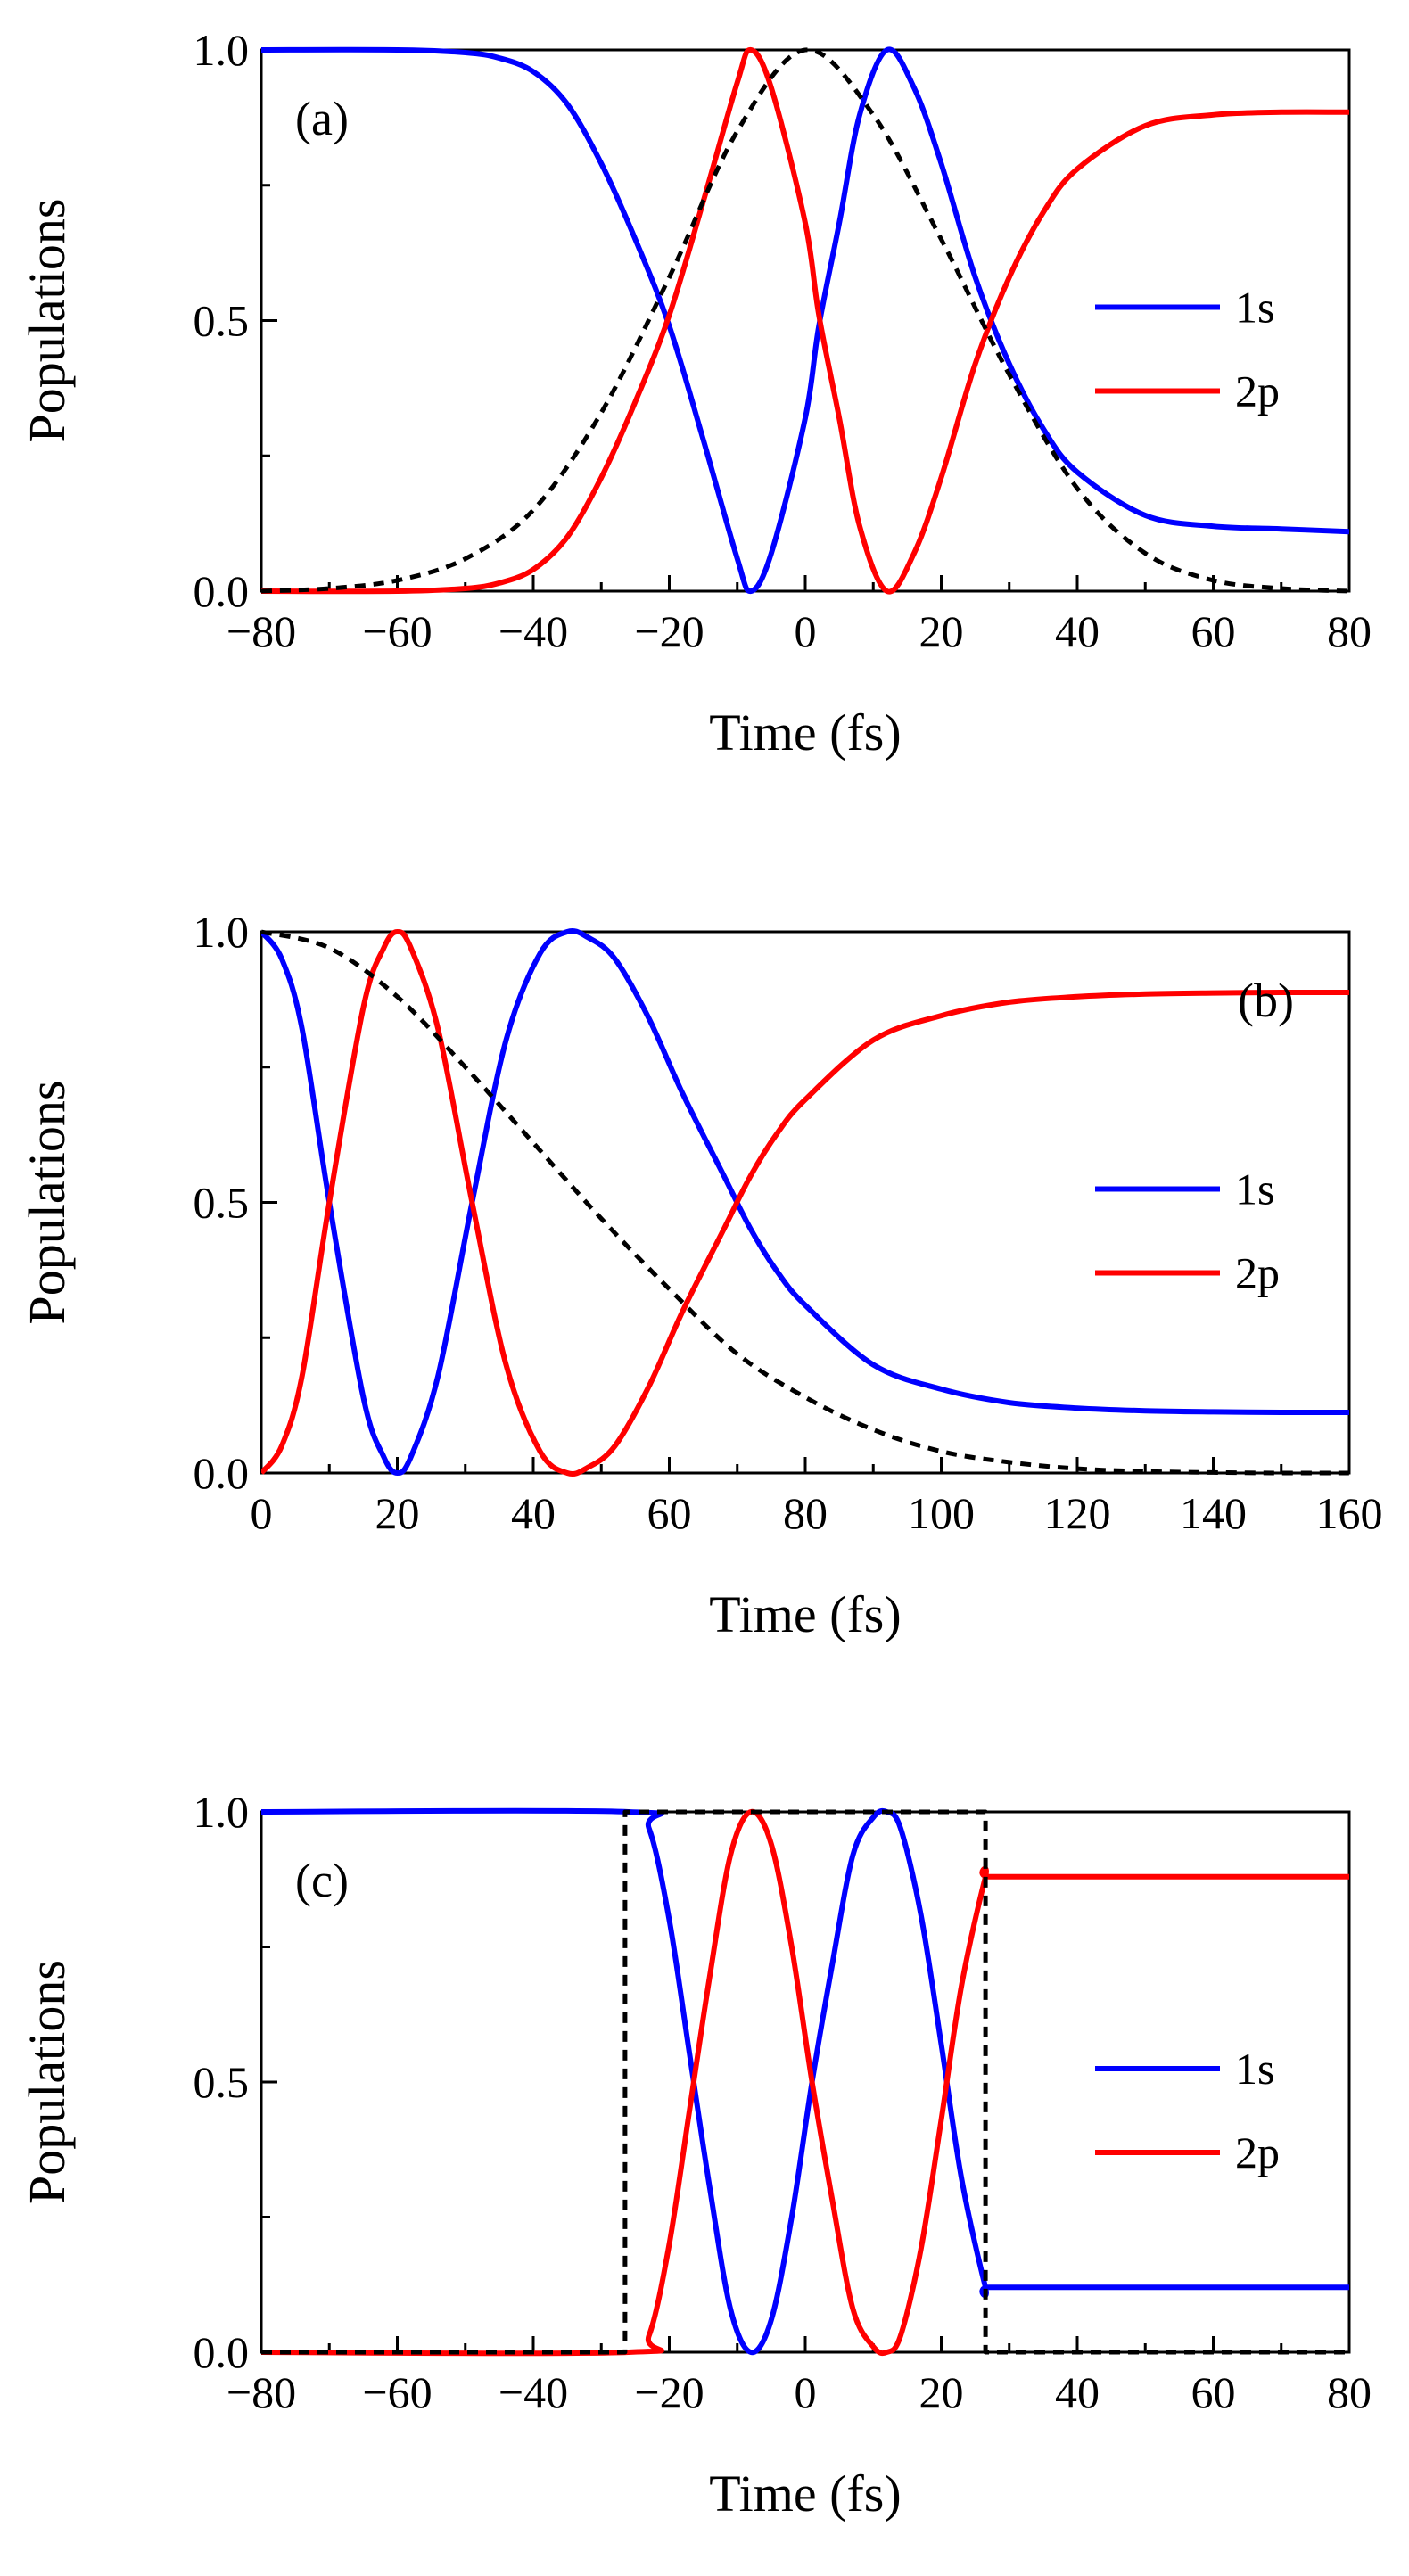 This screenshot has width=1409, height=2576. What do you see at coordinates (322, 1880) in the screenshot?
I see `panel-label: (c)` at bounding box center [322, 1880].